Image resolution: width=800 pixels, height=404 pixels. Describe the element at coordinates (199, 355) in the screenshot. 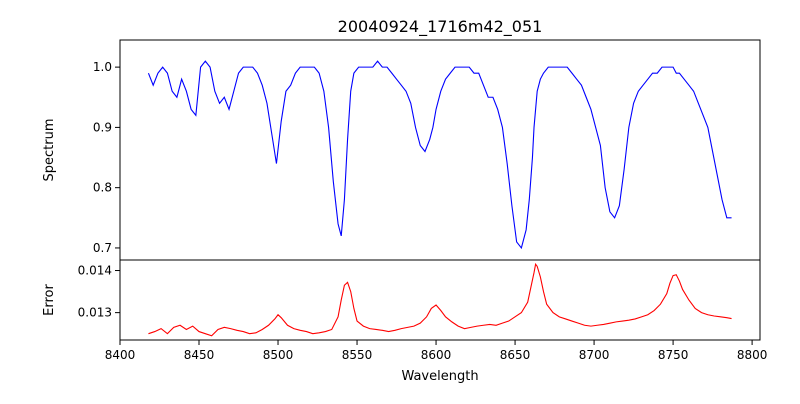

I see `x-tick-label: 8450` at that location.